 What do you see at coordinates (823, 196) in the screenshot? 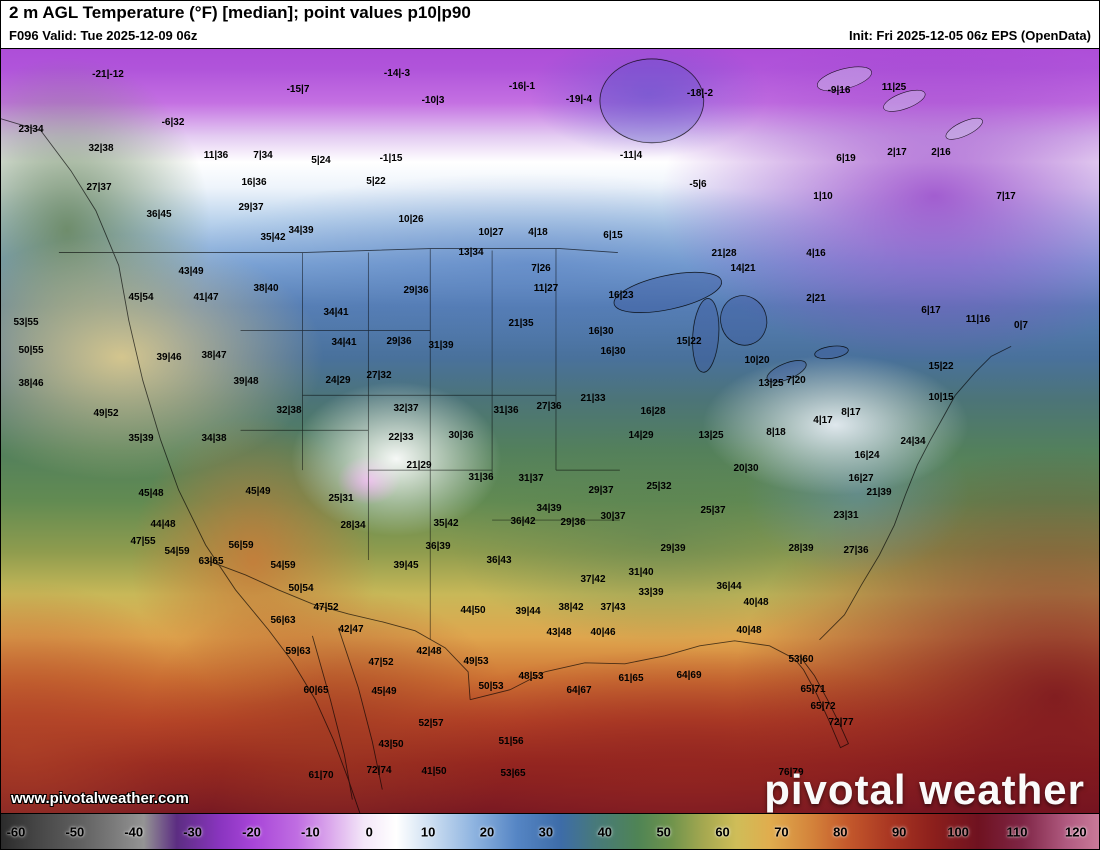
I see `point-value: 1|10` at bounding box center [823, 196].